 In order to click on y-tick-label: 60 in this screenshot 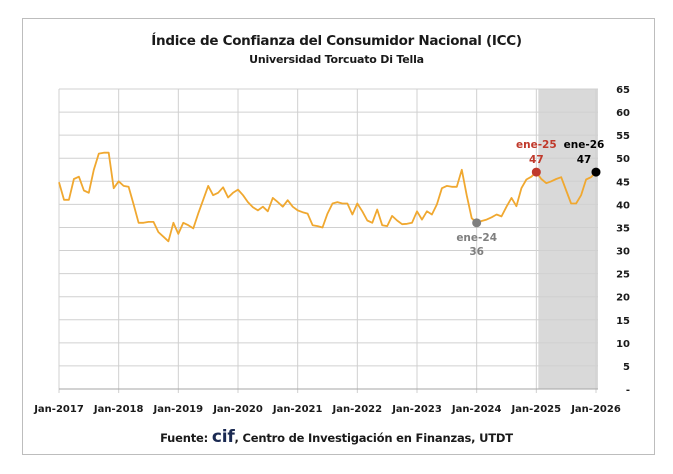, I will do `click(623, 113)`.